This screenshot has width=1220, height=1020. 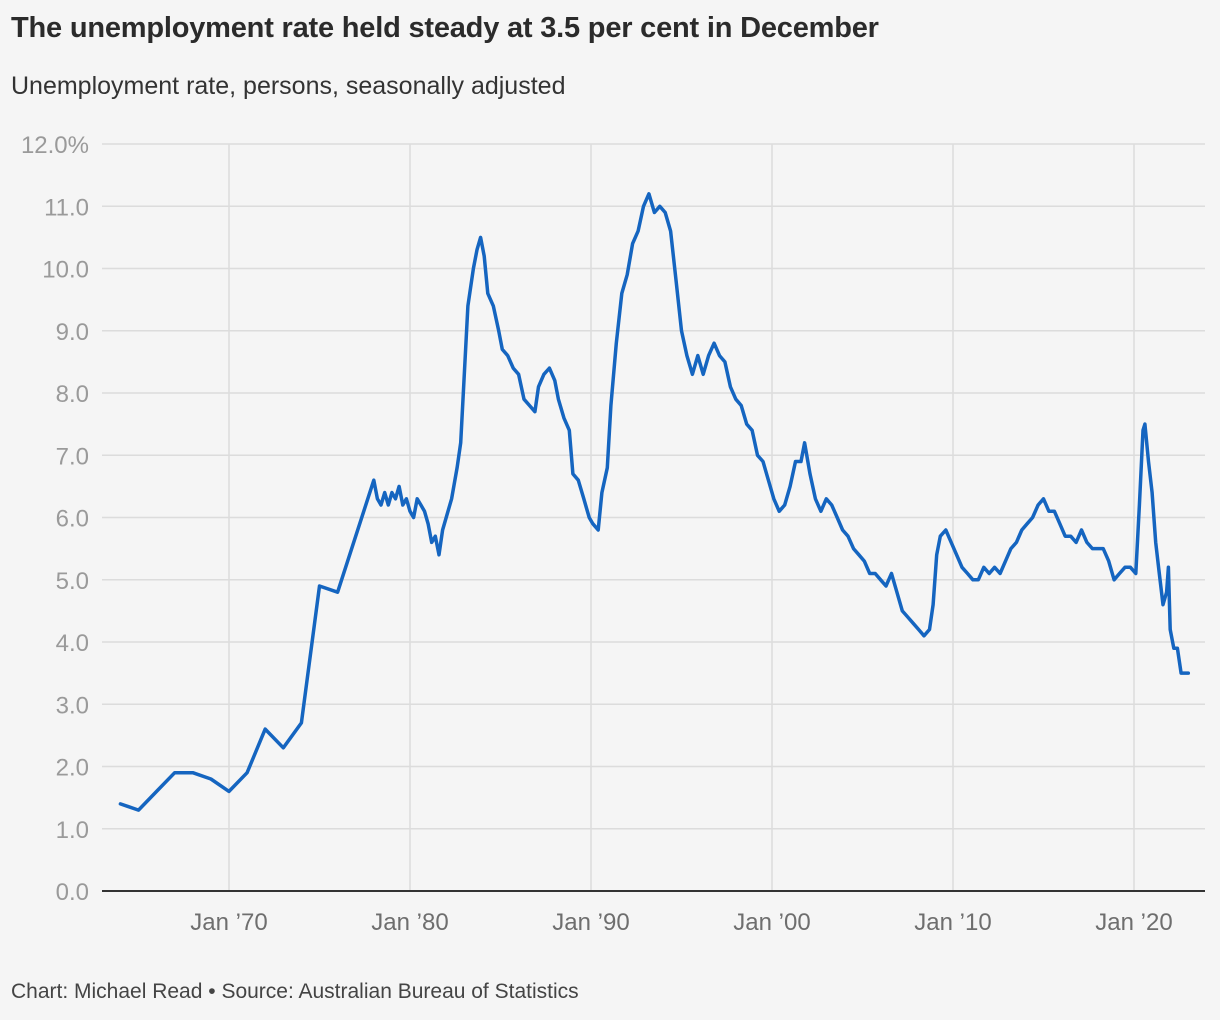 I want to click on x-tick-label: Jan ’20, so click(x=1133, y=922).